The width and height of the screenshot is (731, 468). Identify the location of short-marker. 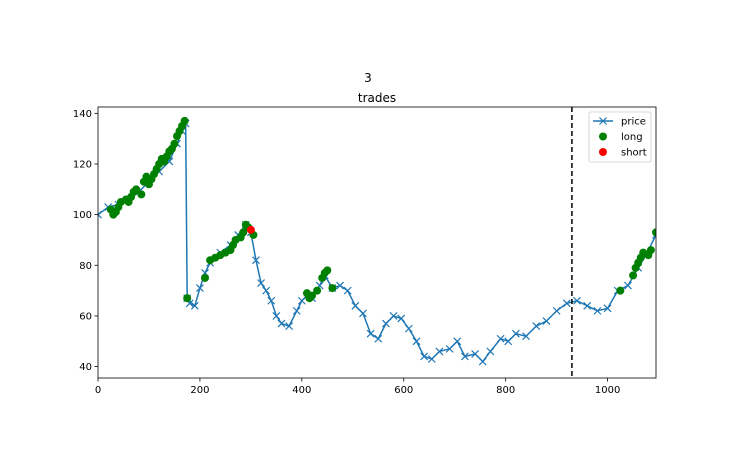
(250, 229).